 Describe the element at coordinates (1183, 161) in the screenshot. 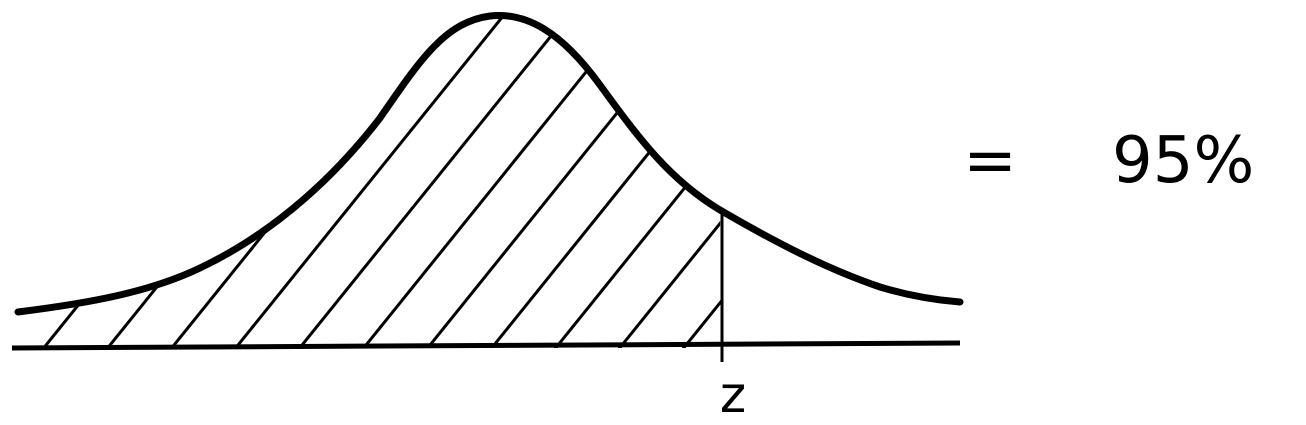

I see `percentage-label: 95%` at that location.